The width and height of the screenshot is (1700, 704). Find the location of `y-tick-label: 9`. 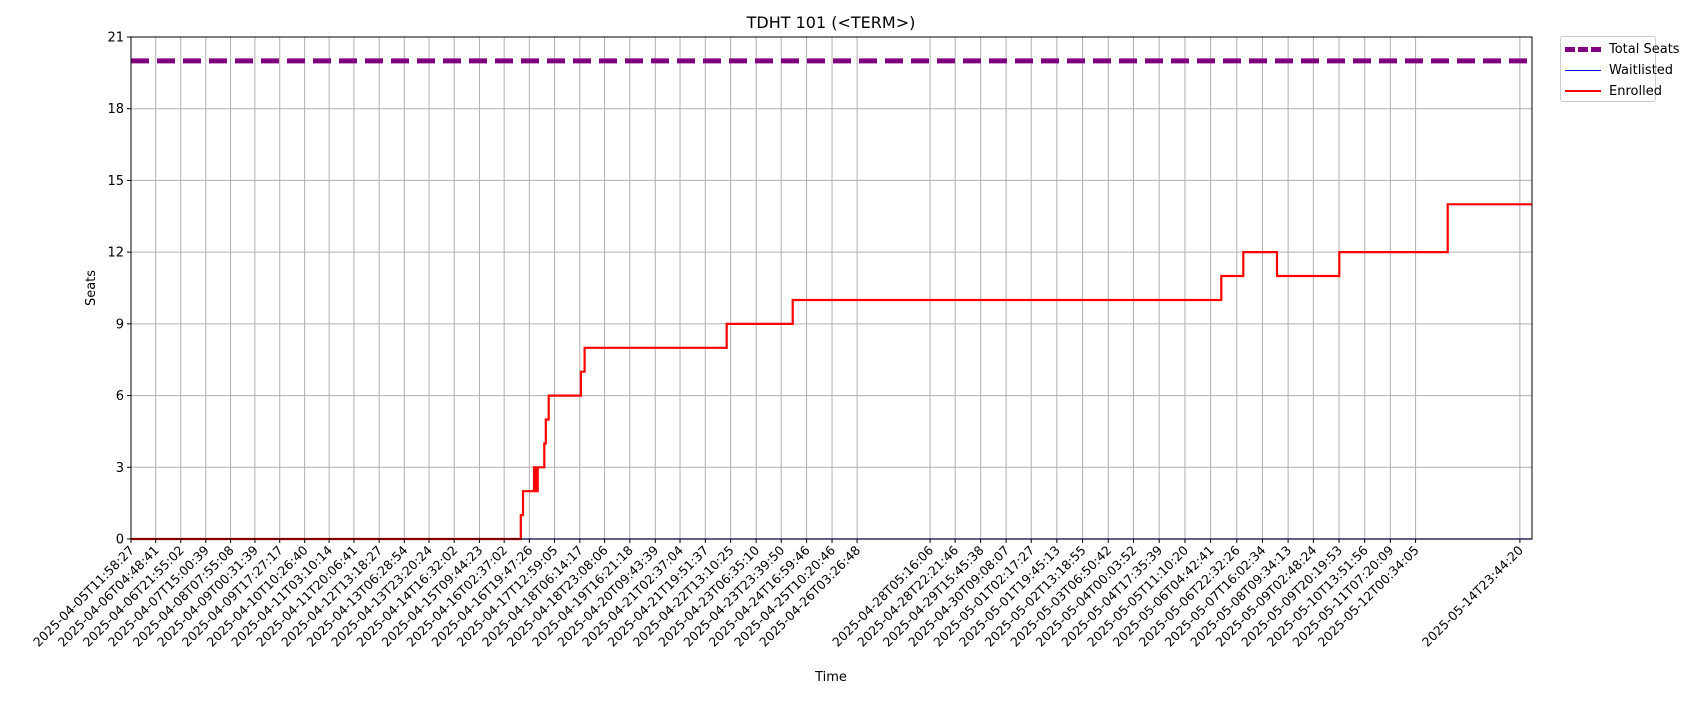

y-tick-label: 9 is located at coordinates (120, 324).